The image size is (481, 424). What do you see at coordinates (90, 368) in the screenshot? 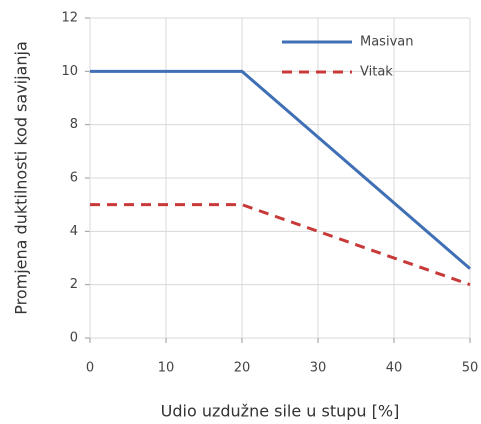
I see `x-tick-label: 0` at bounding box center [90, 368].